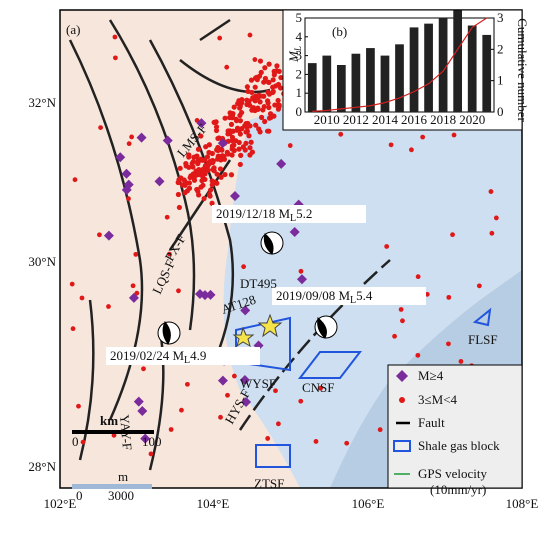 This screenshot has width=550, height=546. Describe the element at coordinates (356, 119) in the screenshot. I see `x-tick-label: 2012` at that location.